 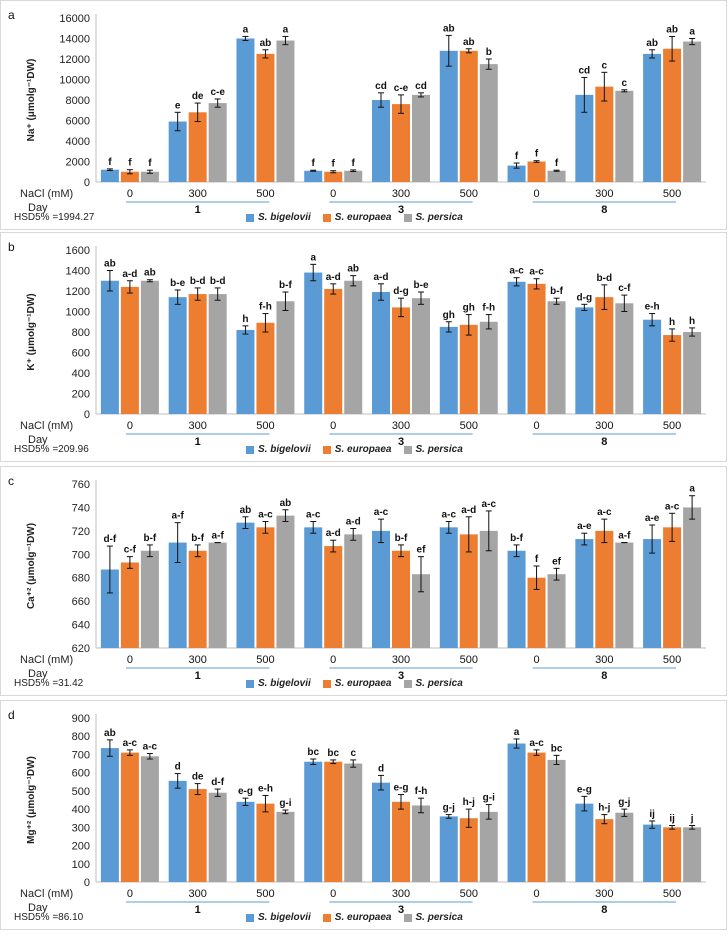 I want to click on significance-letter: a-d, so click(x=333, y=277).